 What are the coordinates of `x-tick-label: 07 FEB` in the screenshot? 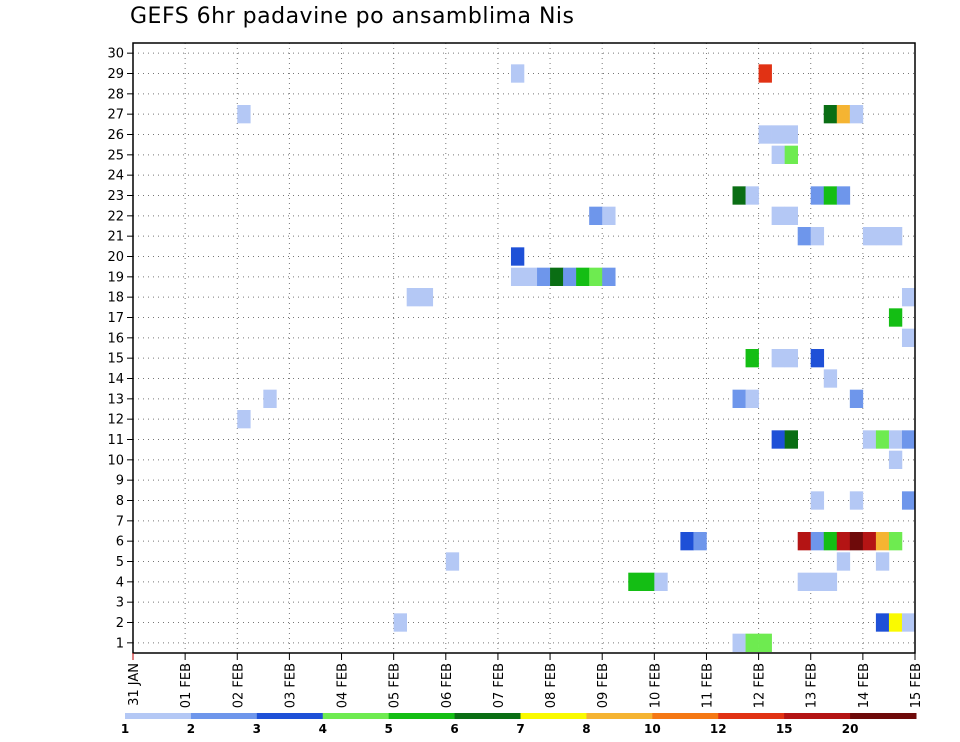 It's located at (499, 685).